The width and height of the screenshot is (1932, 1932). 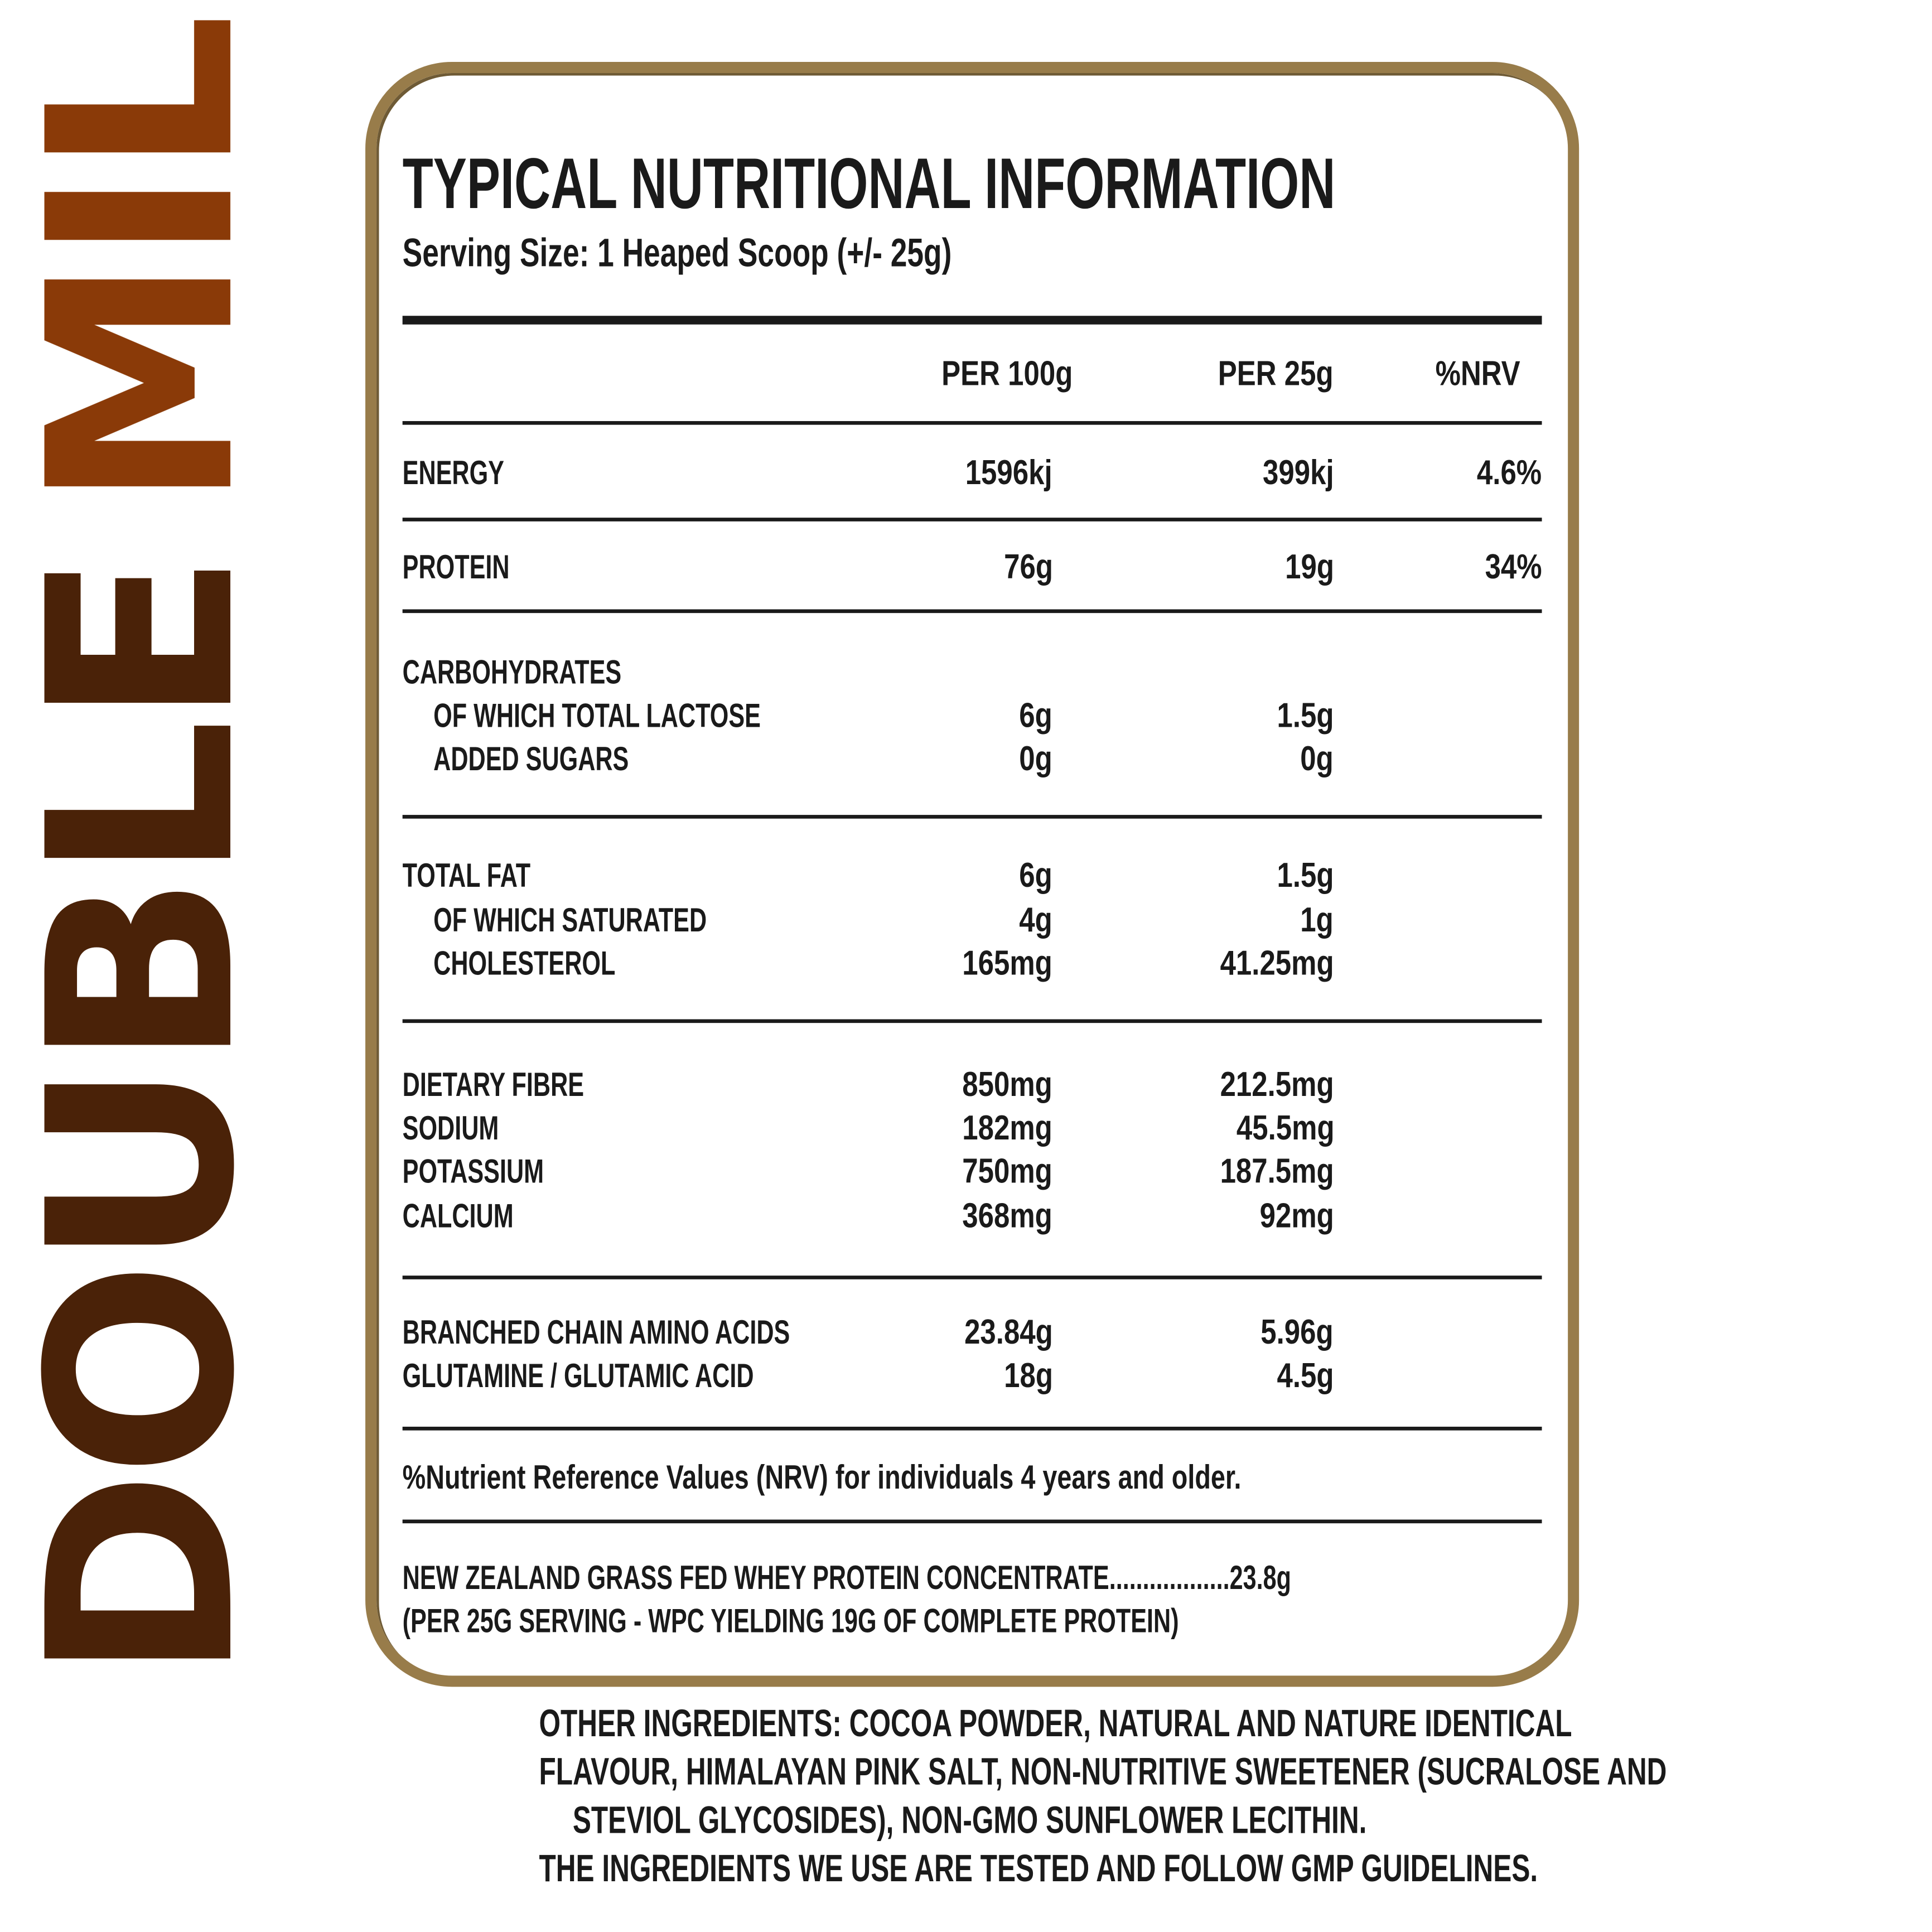 I want to click on header-per100: PER 100g, so click(x=1007, y=373).